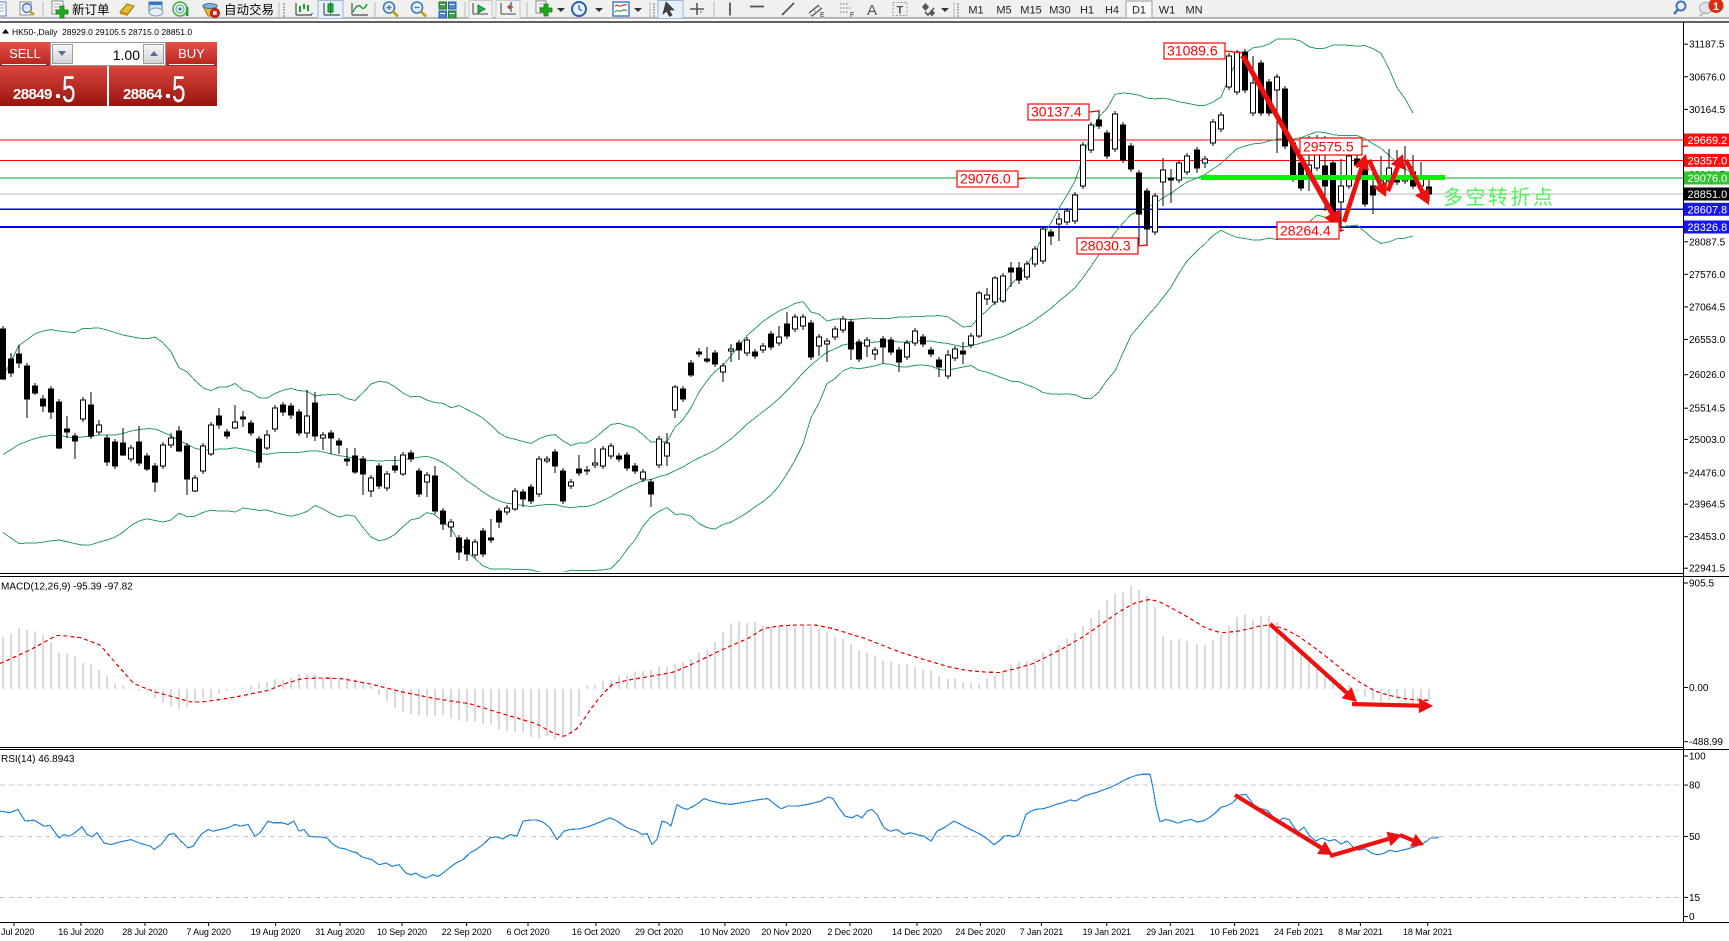 This screenshot has width=1729, height=941. Describe the element at coordinates (1707, 77) in the screenshot. I see `svg-text: 30676.0` at that location.